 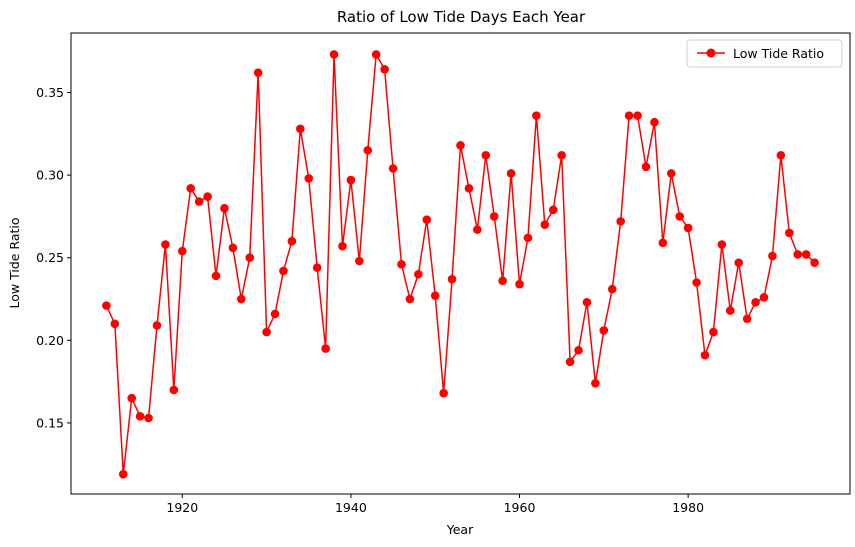 What do you see at coordinates (778, 53) in the screenshot?
I see `legend-label: Low Tide Ratio` at bounding box center [778, 53].